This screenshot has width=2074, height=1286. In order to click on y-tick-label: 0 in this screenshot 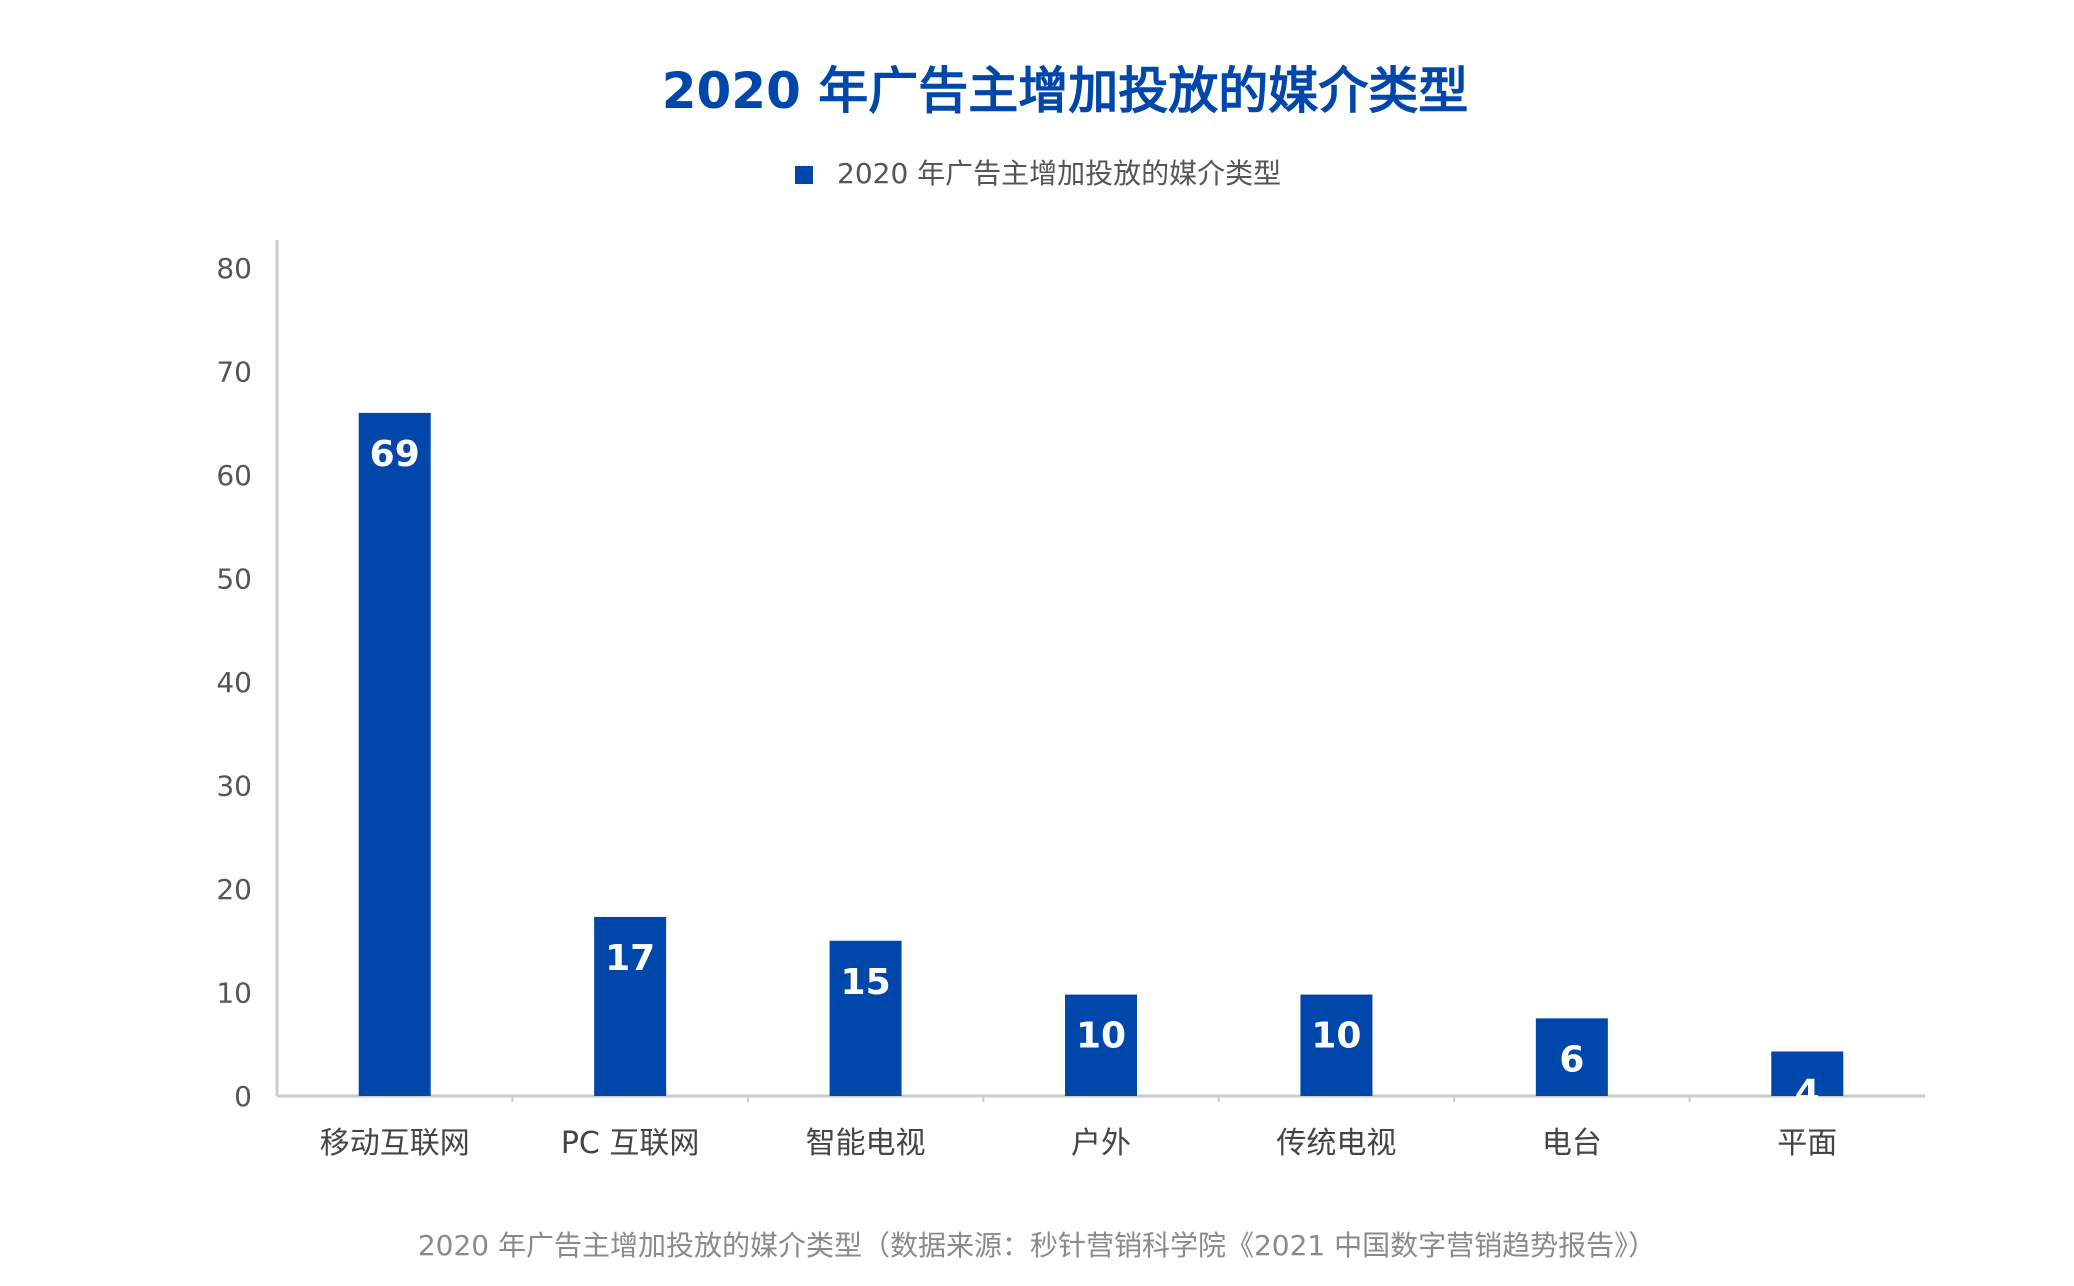, I will do `click(243, 1096)`.